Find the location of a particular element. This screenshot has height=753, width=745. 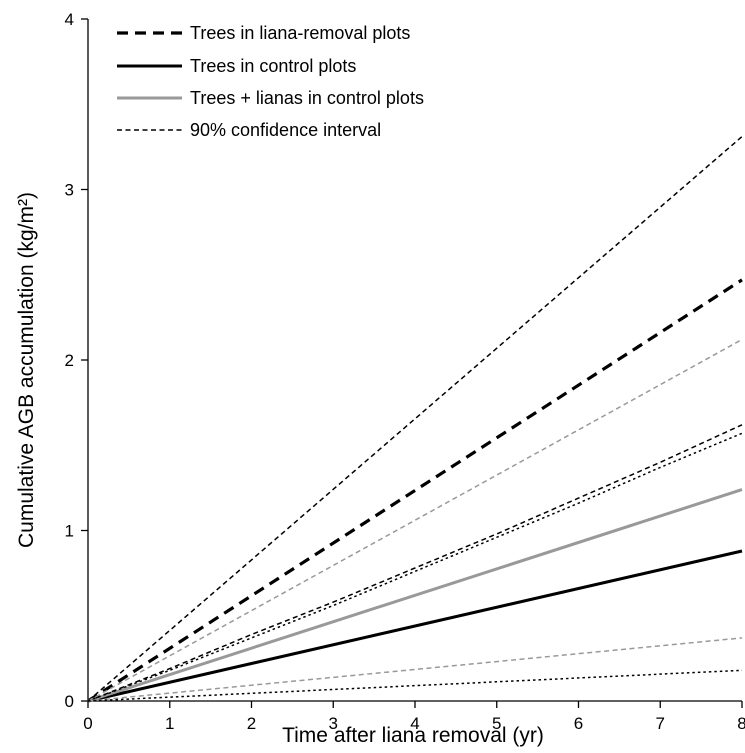

legend-label-1: Trees in liana-removal plots is located at coordinates (300, 33).